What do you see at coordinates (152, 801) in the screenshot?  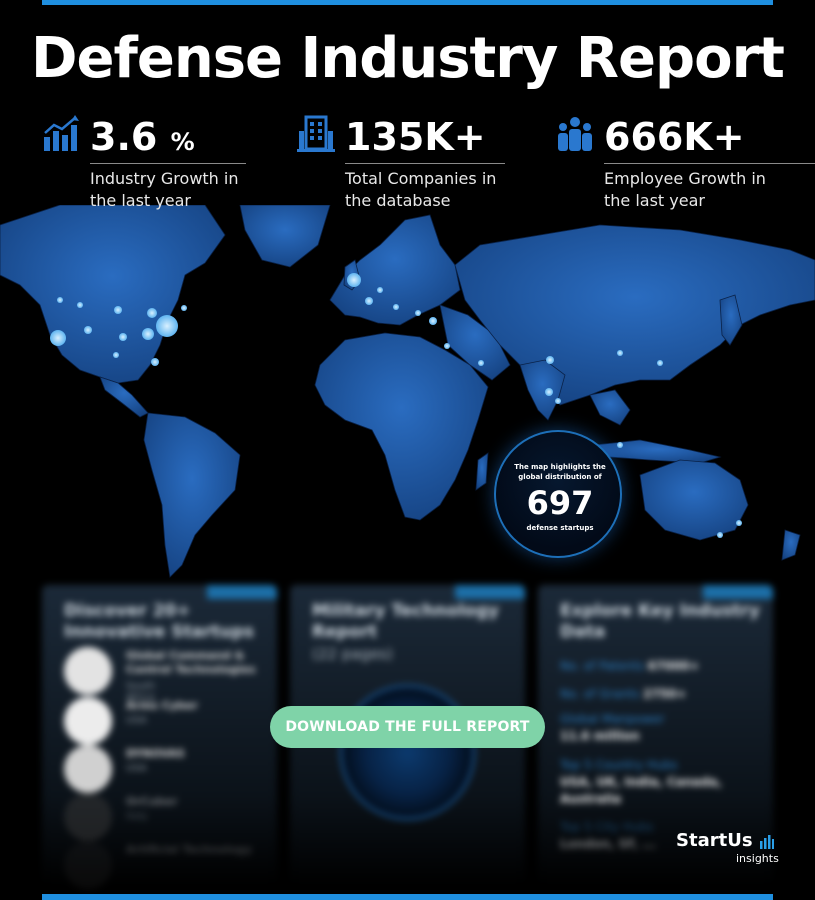 I see `startup-name: OrCuber` at bounding box center [152, 801].